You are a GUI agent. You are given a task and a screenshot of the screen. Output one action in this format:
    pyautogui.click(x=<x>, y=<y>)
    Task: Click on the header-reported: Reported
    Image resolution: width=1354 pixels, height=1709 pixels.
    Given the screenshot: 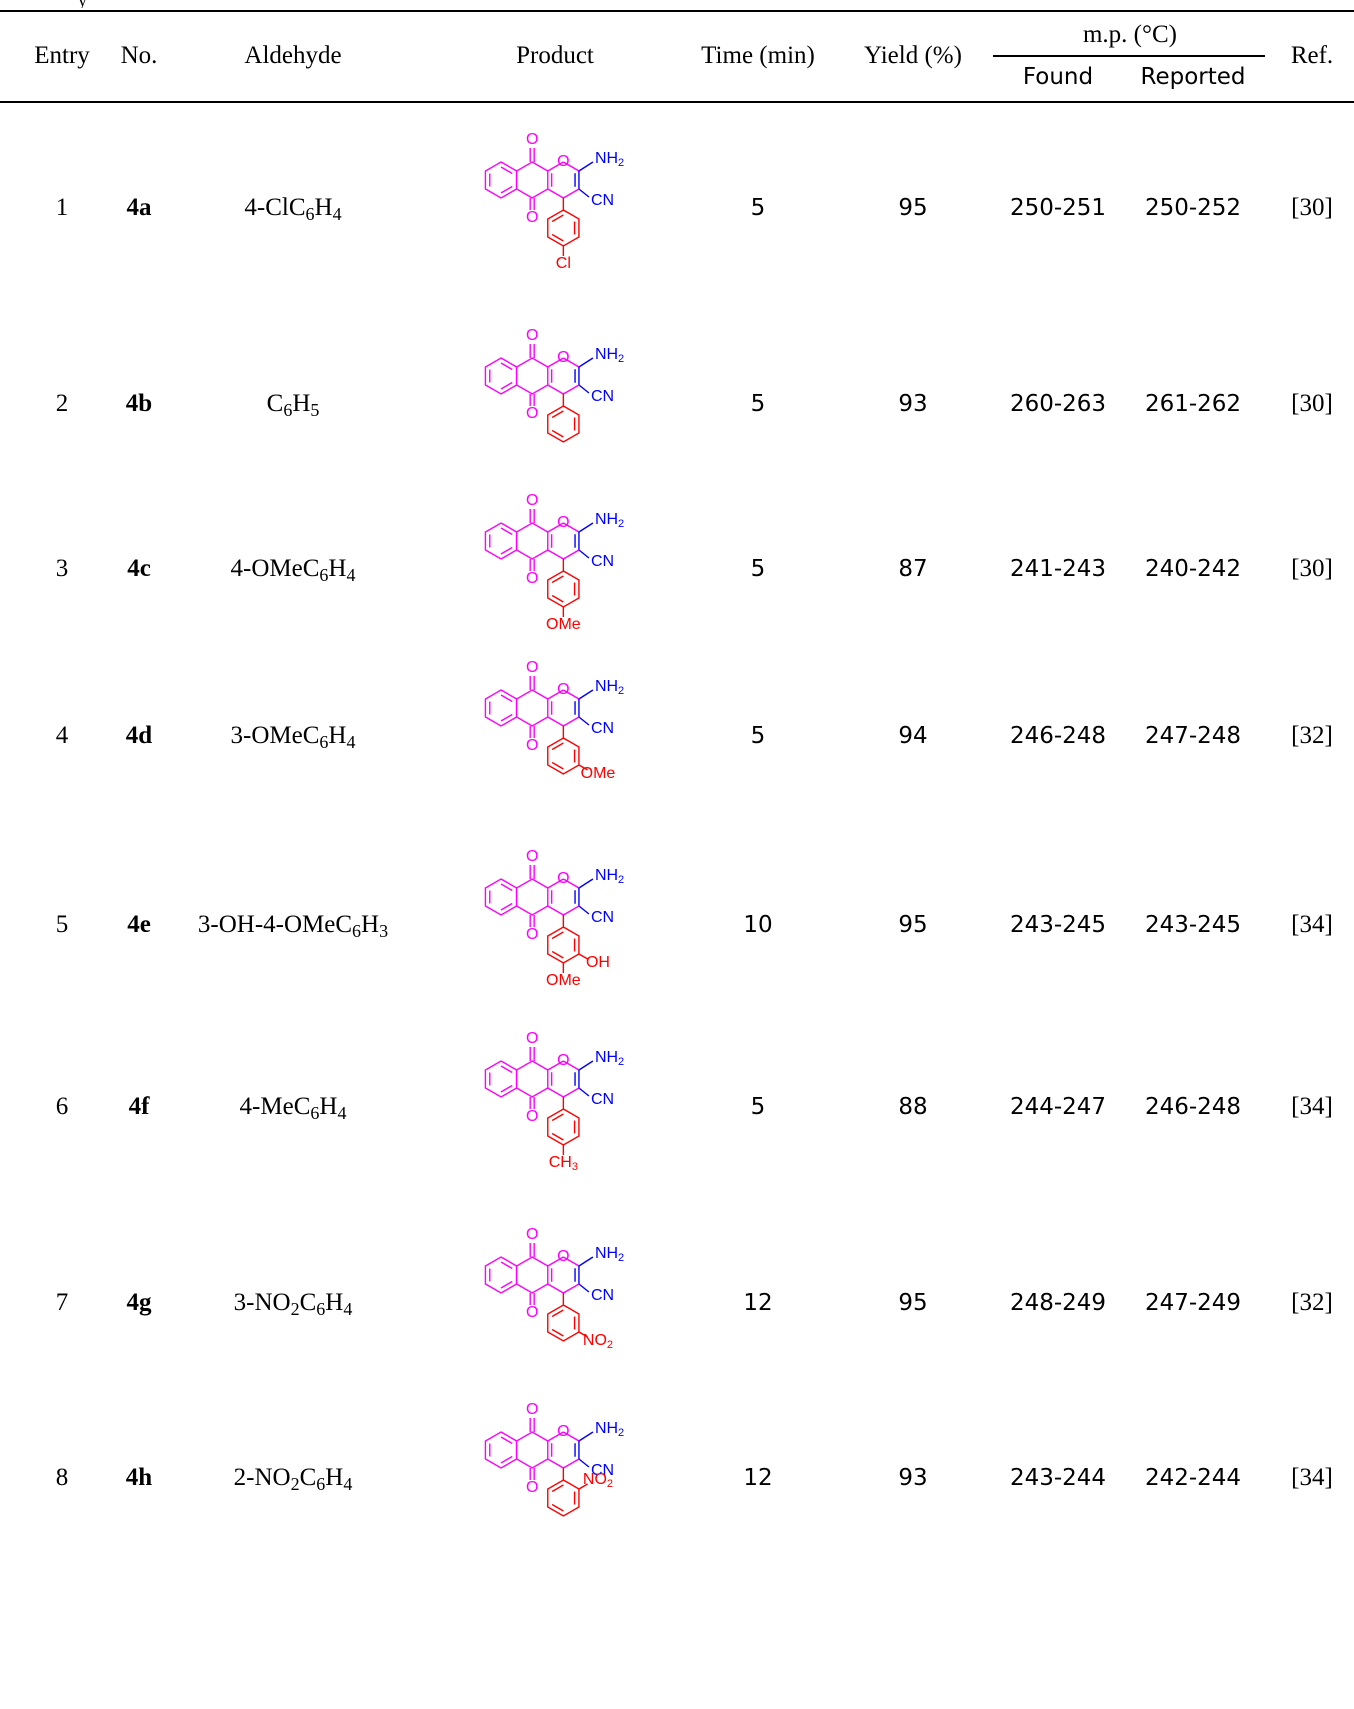 What is the action you would take?
    pyautogui.click(x=1193, y=77)
    